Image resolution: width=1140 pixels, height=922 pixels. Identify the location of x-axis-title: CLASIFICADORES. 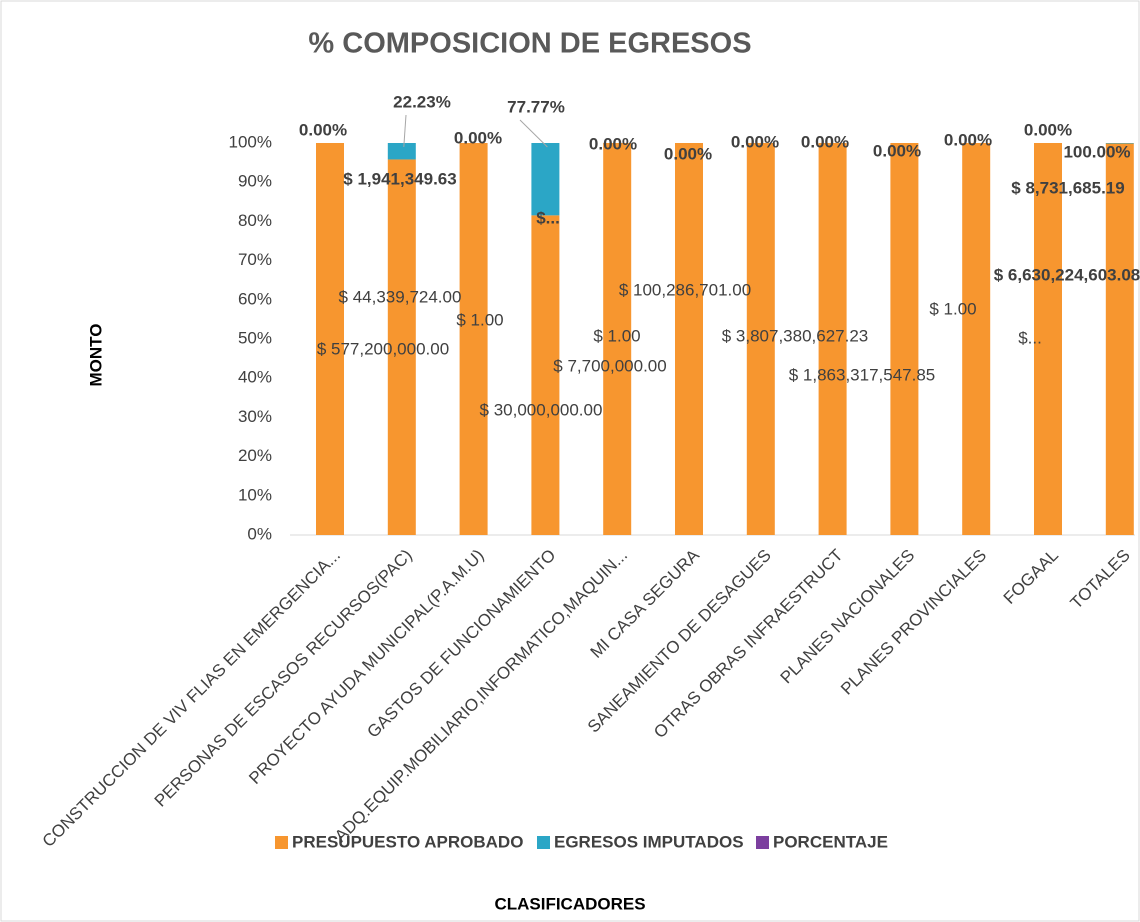
(569, 903).